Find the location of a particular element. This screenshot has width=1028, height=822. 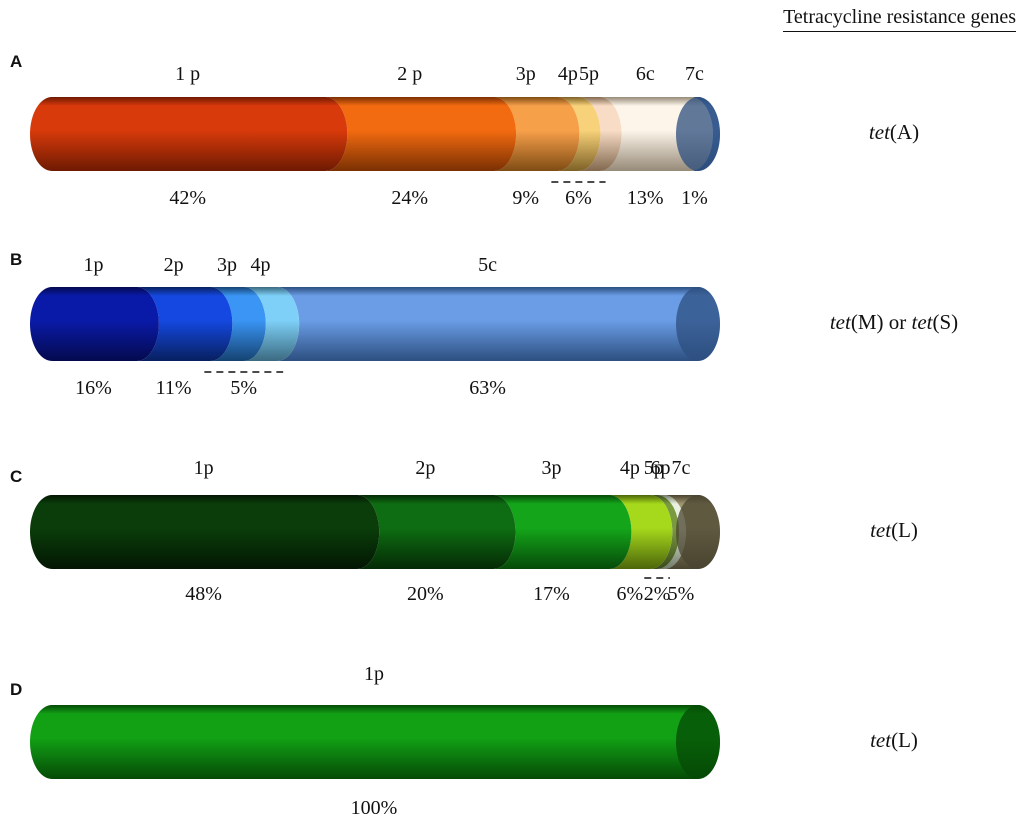

cylinder-bar-D: 1p 100% is located at coordinates (375, 741).